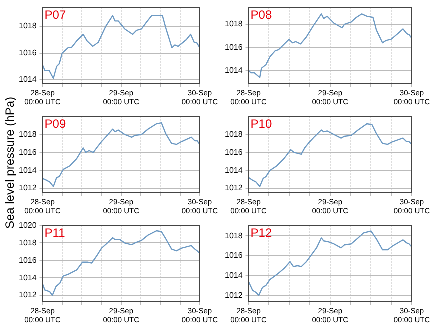  What do you see at coordinates (10, 163) in the screenshot?
I see `y-axis-title: Sea level pressure (hPa)` at bounding box center [10, 163].